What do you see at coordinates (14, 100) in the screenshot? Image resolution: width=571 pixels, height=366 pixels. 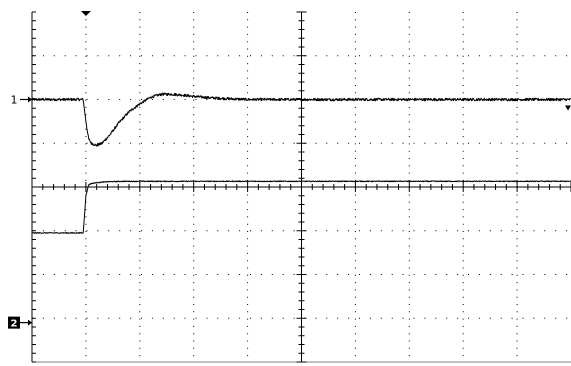 I see `channel-1-label: 1` at bounding box center [14, 100].